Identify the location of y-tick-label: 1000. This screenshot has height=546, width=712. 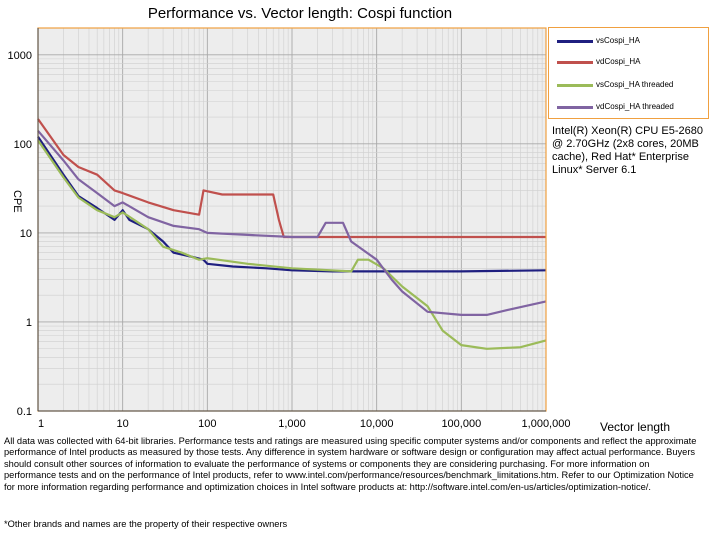
(20, 56).